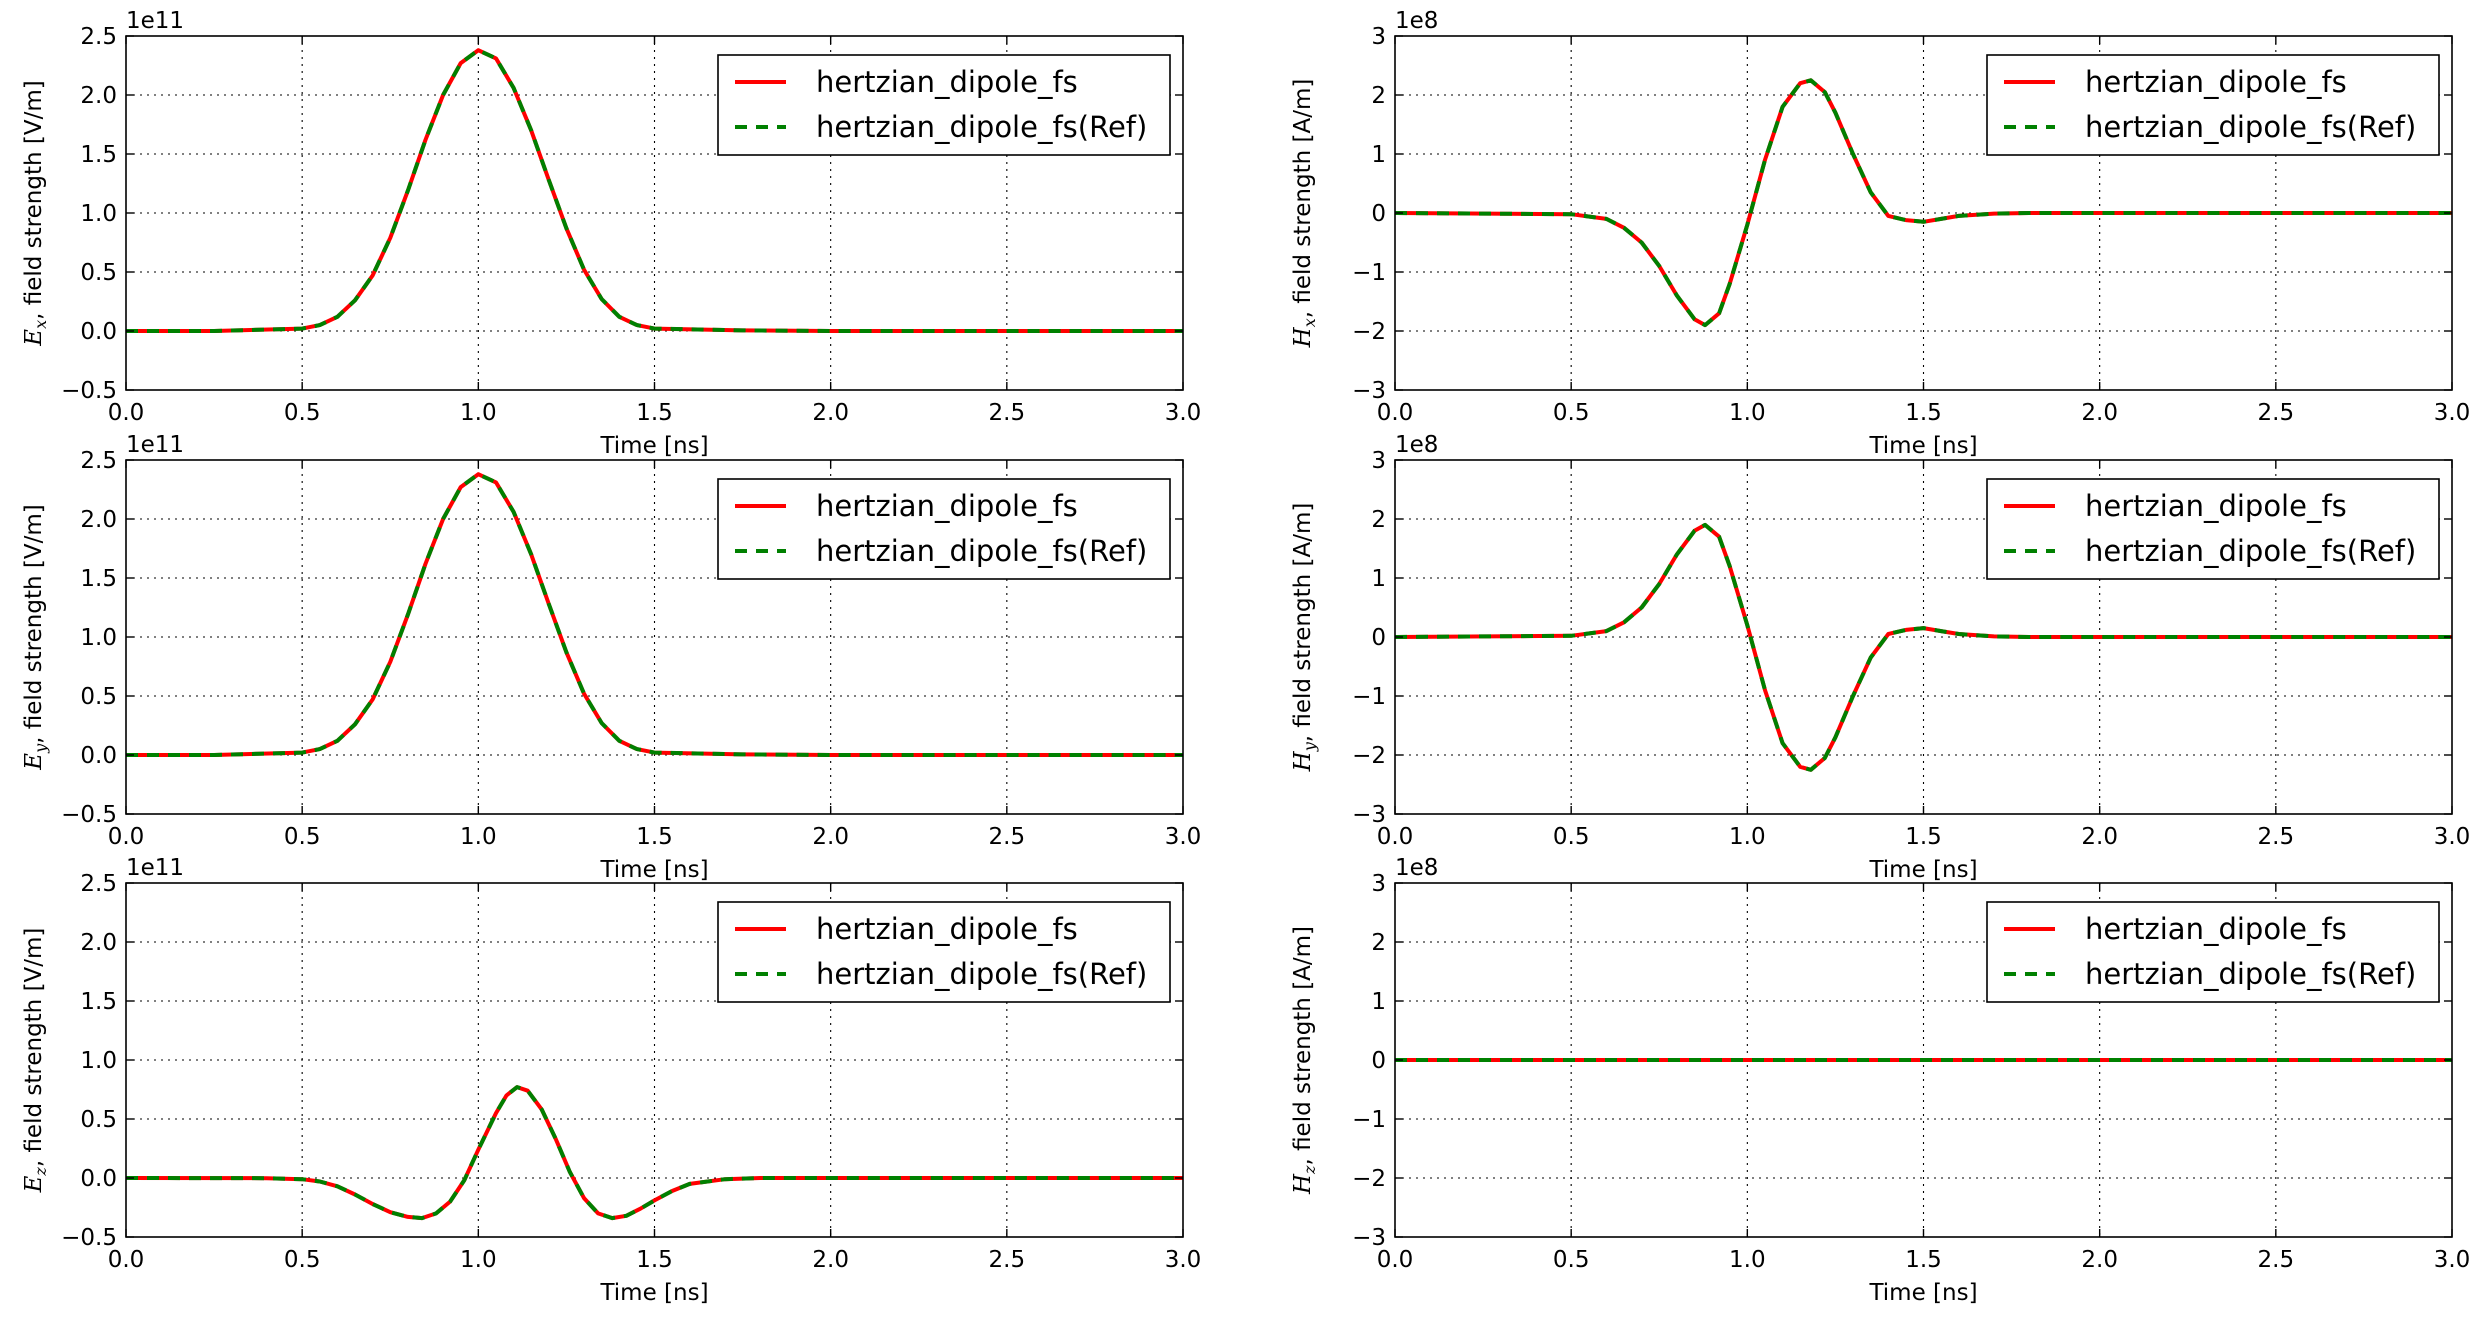 This screenshot has height=1322, width=2485. What do you see at coordinates (40, 748) in the screenshot?
I see `y-axis-label-subscript: y` at bounding box center [40, 748].